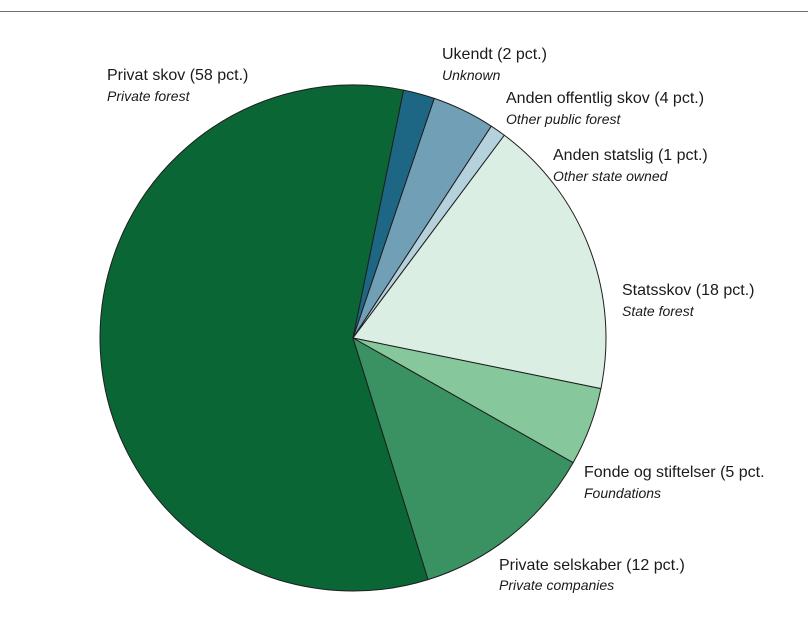  What do you see at coordinates (556, 585) in the screenshot?
I see `sublabel-private-companies: Private companies` at bounding box center [556, 585].